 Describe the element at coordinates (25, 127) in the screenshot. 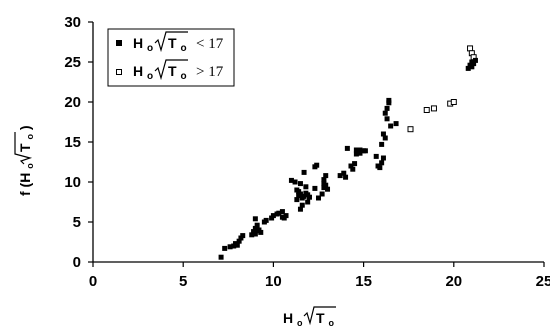

I see `y-label-close: )` at that location.